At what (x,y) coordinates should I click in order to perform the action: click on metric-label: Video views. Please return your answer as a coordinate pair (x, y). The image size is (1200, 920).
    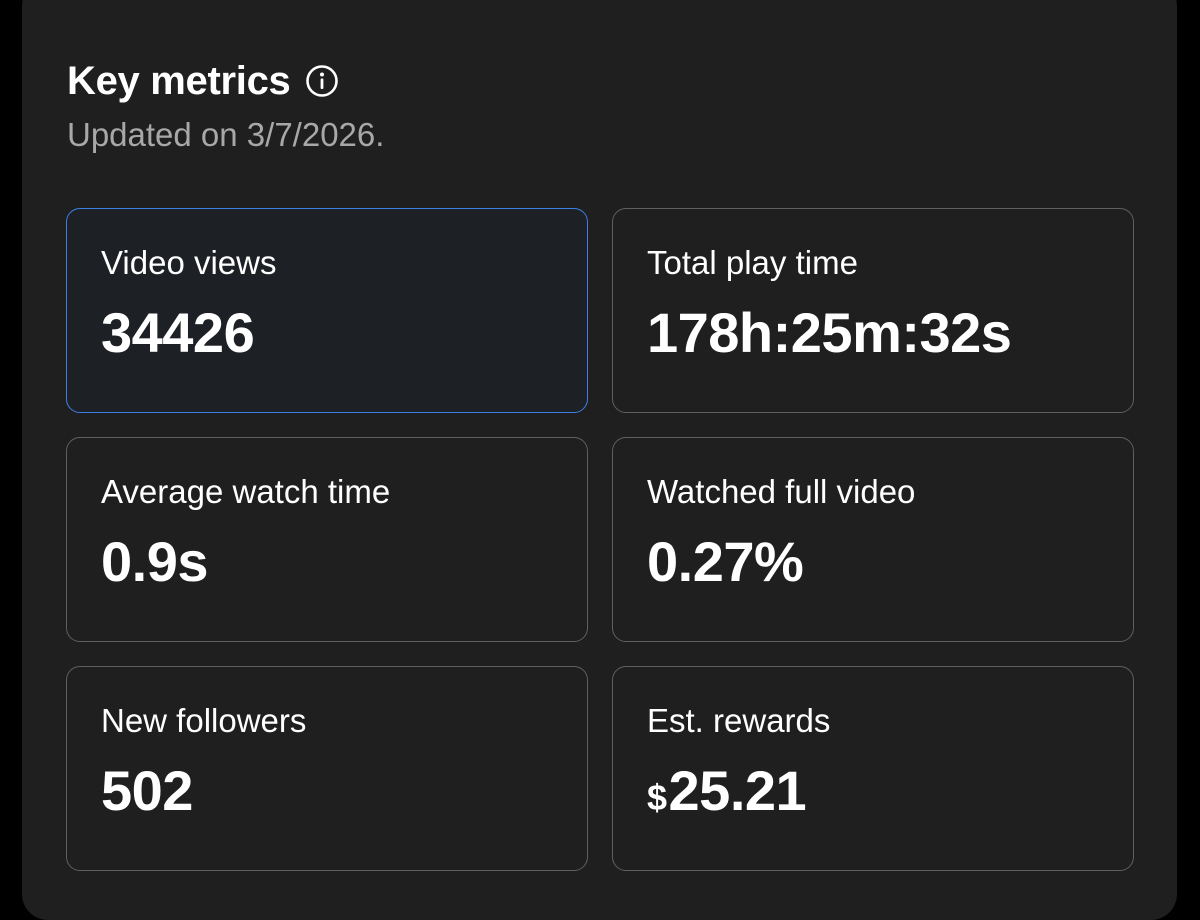
    Looking at the image, I should click on (189, 262).